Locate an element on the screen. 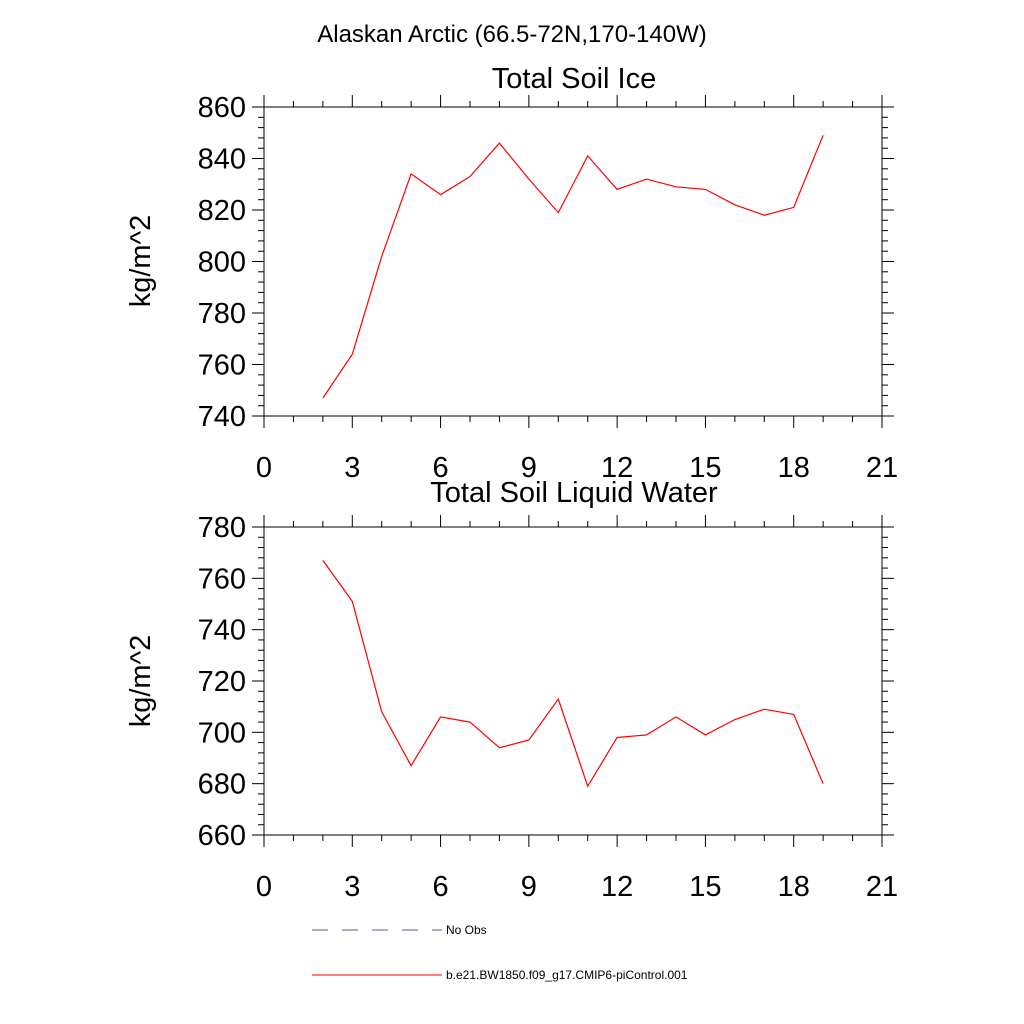  figure-title: Alaskan Arctic (66.5-72N,170-140W) is located at coordinates (512, 34).